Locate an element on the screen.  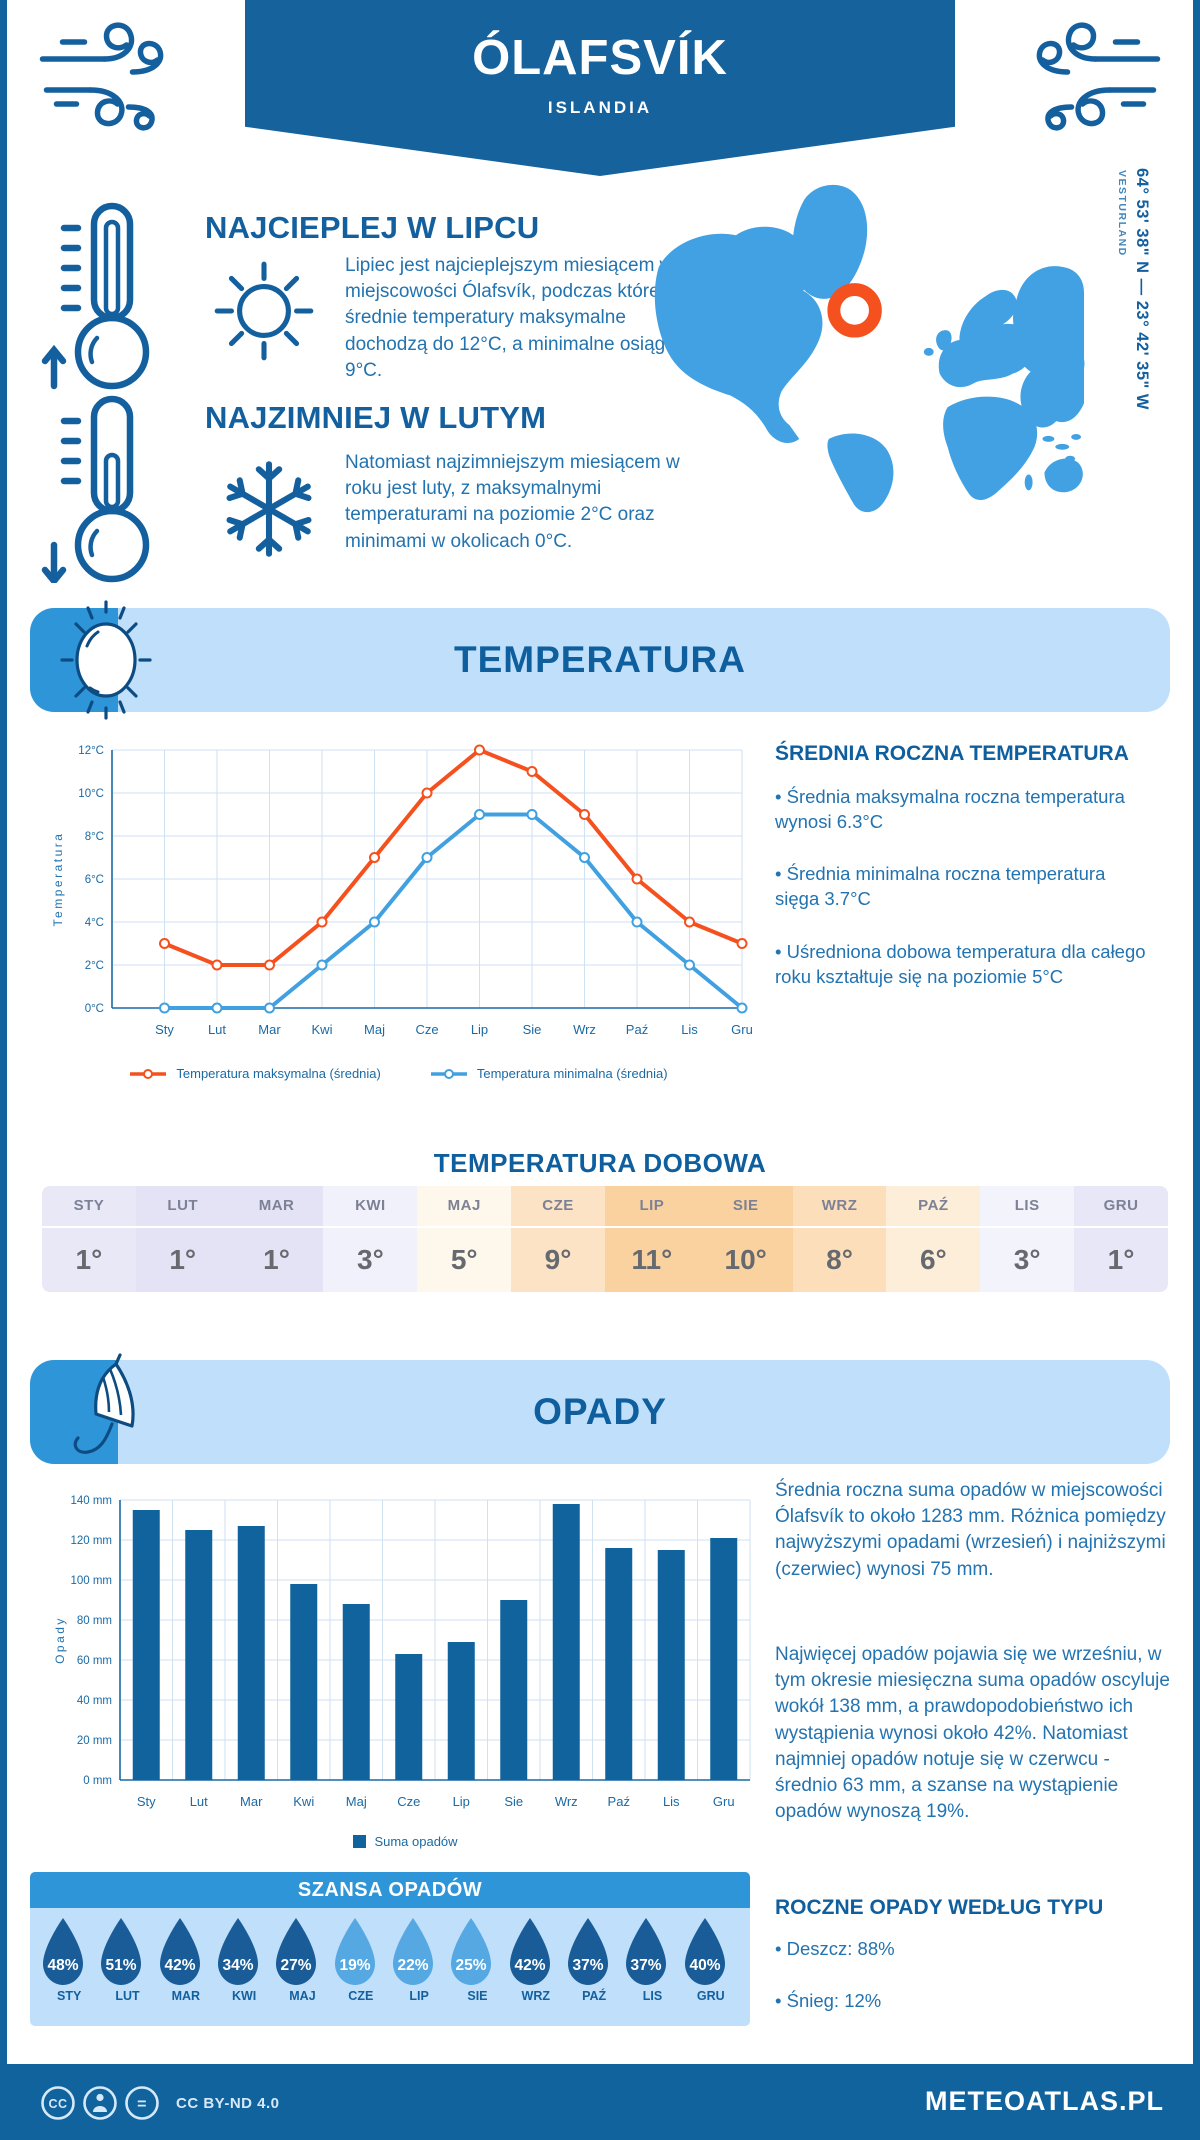
license-badge: CC = CC BY-ND 4.0 is located at coordinates (160, 2103).